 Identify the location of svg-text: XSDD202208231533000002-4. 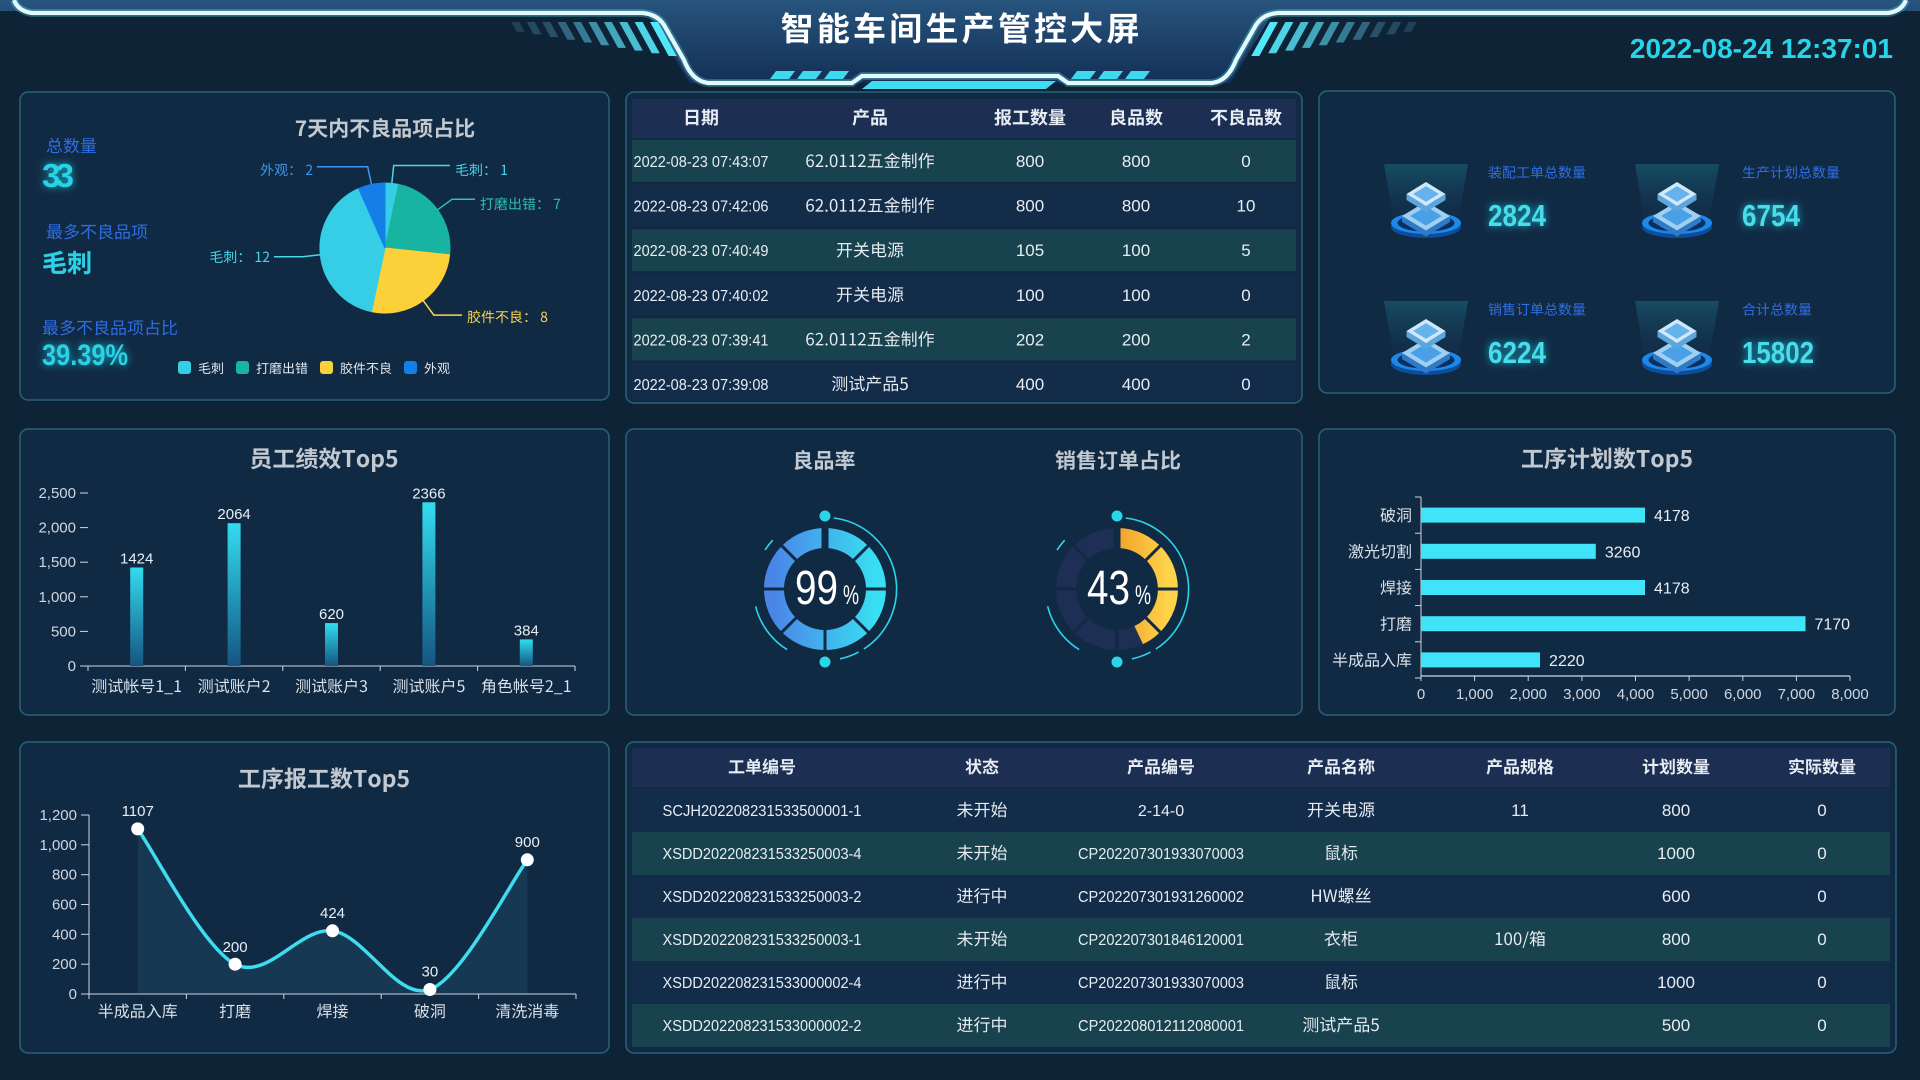
(762, 983).